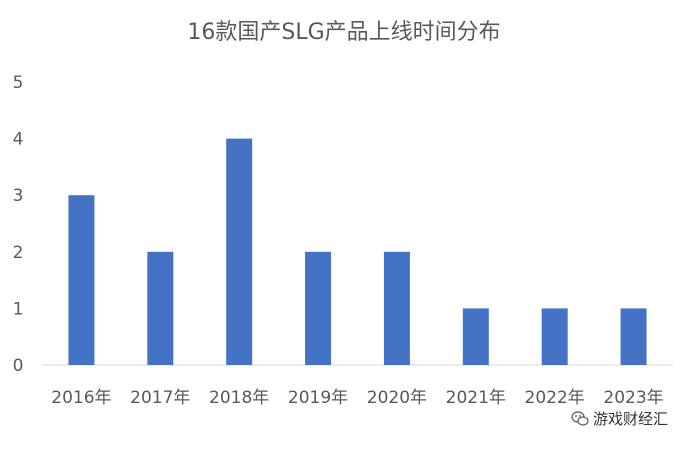 Image resolution: width=688 pixels, height=449 pixels. Describe the element at coordinates (344, 32) in the screenshot. I see `chart-title: 16款国产SLG产品上线时间分布` at that location.